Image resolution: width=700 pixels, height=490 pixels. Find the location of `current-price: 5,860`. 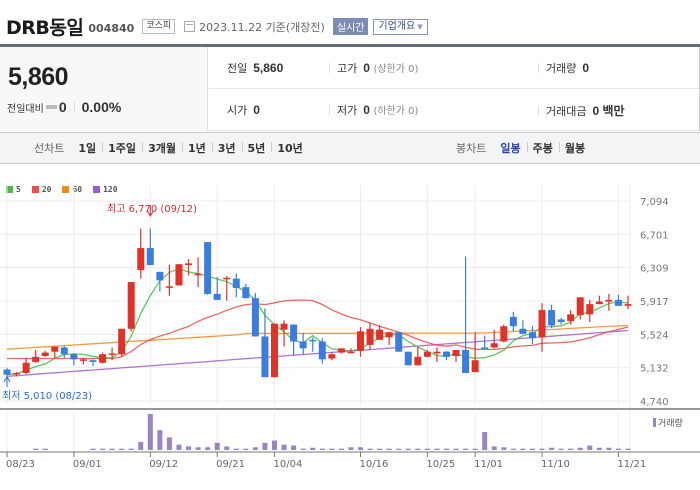

current-price: 5,860 is located at coordinates (38, 77).